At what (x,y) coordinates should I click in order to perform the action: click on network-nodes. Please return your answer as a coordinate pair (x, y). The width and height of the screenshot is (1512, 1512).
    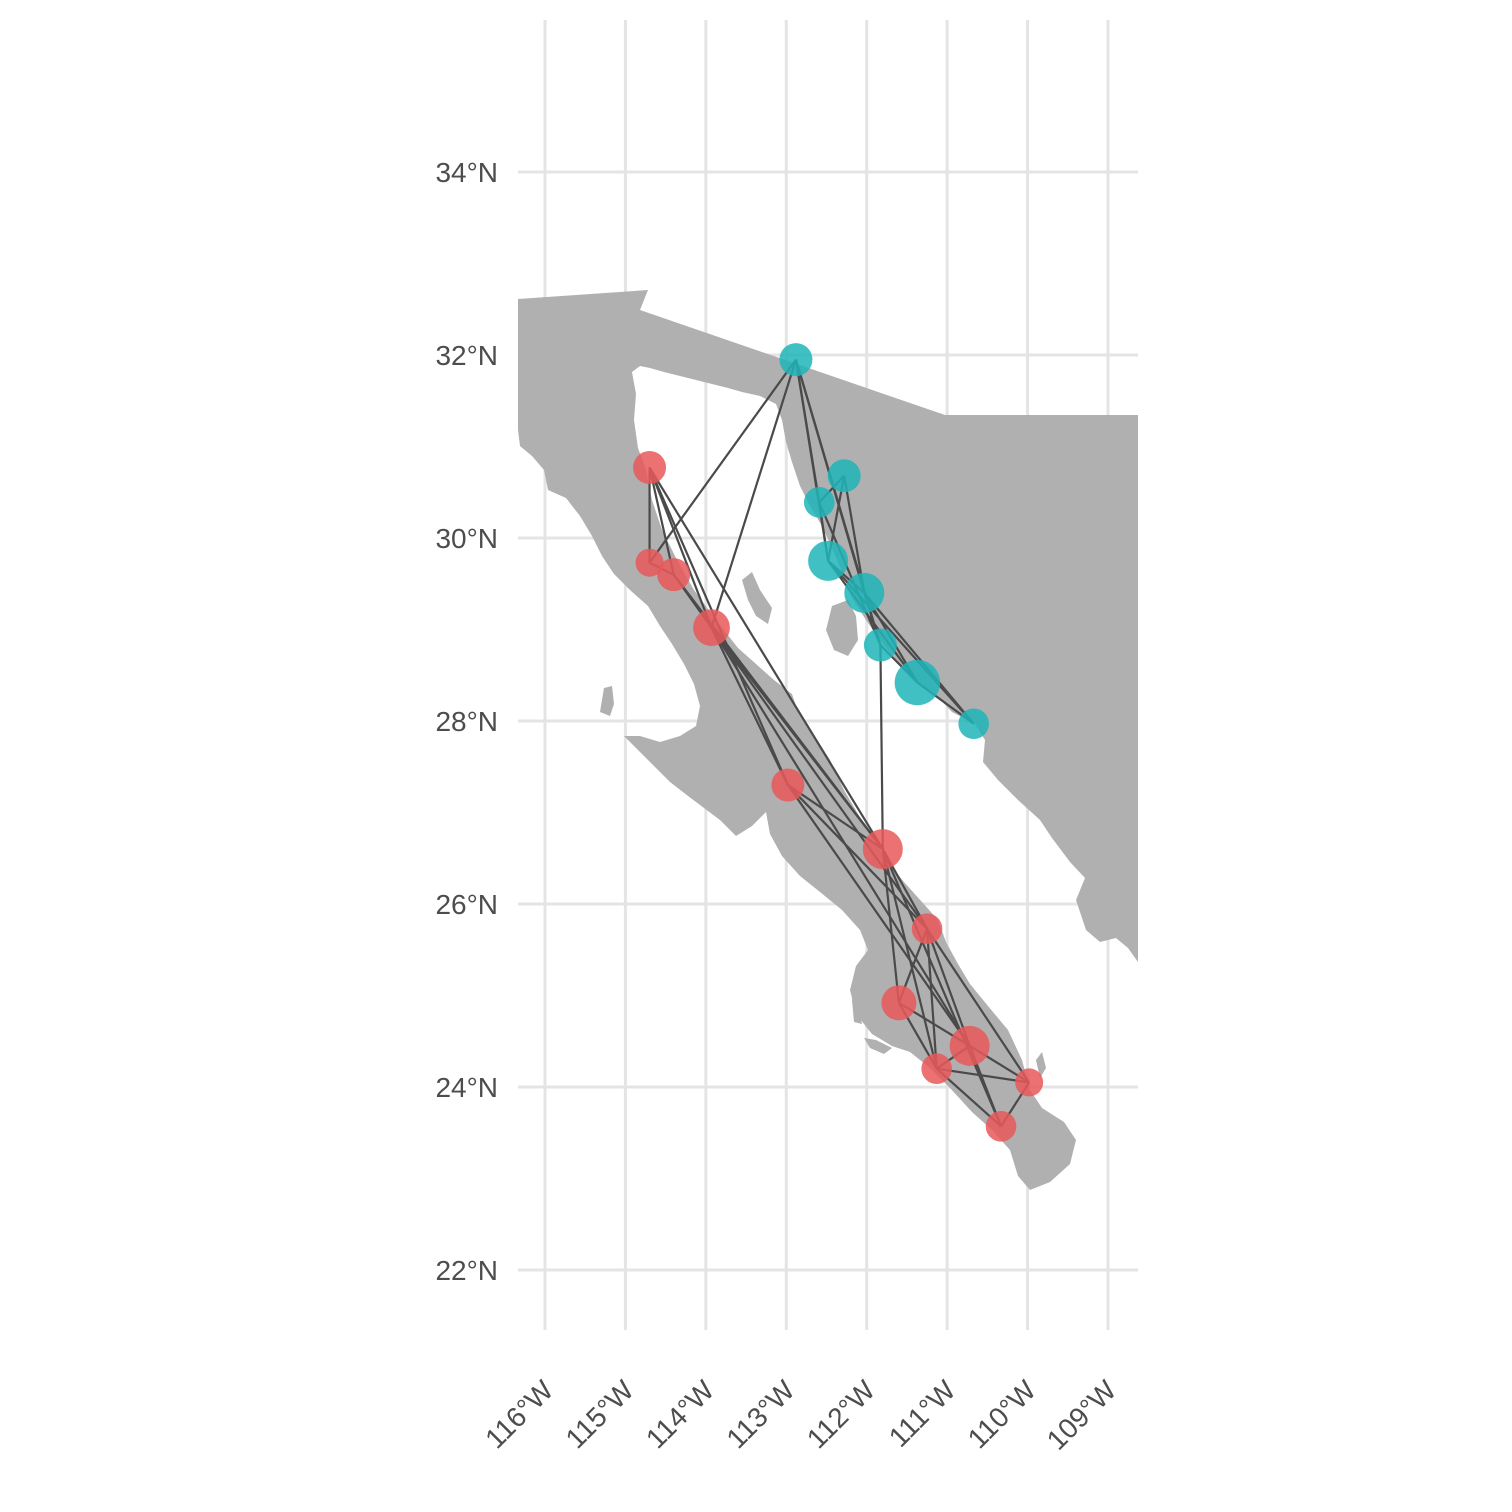
    Looking at the image, I should click on (838, 742).